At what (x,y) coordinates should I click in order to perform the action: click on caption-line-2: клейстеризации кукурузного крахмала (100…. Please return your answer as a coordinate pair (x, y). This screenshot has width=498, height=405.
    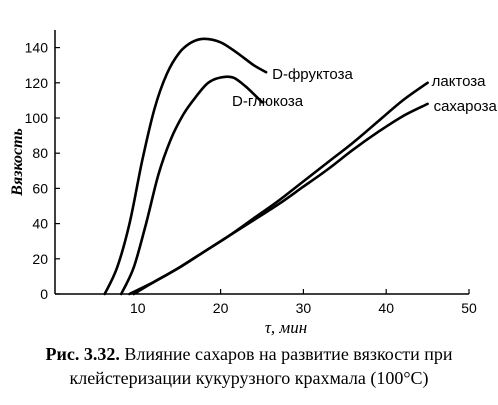
    Looking at the image, I should click on (249, 378).